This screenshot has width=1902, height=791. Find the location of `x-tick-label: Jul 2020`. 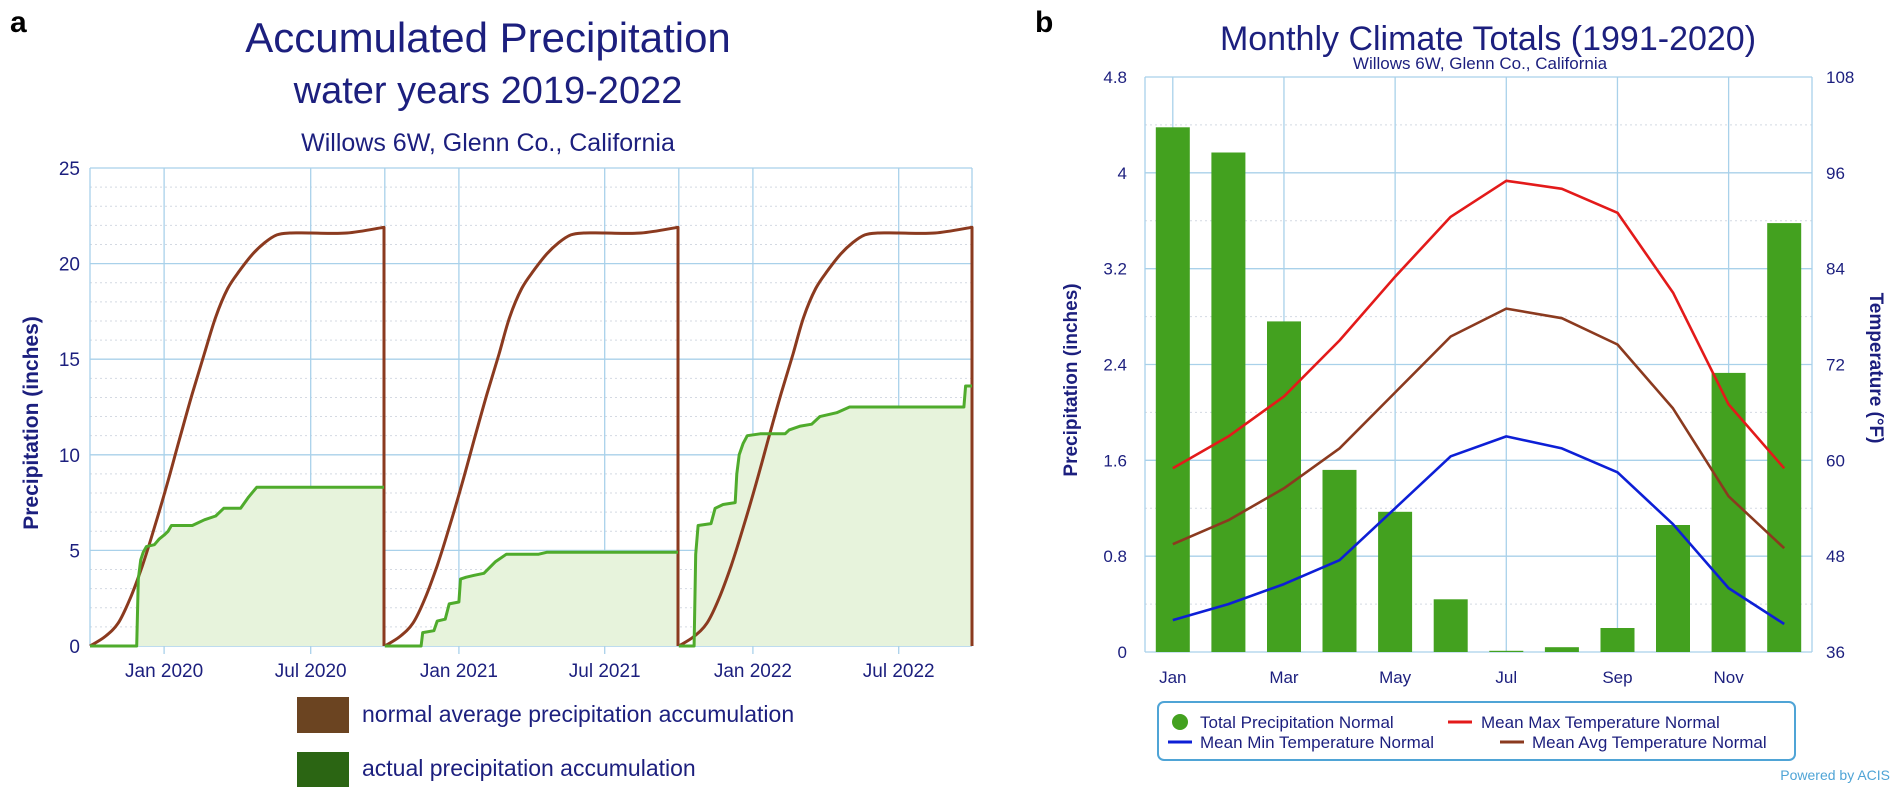

x-tick-label: Jul 2020 is located at coordinates (311, 671).